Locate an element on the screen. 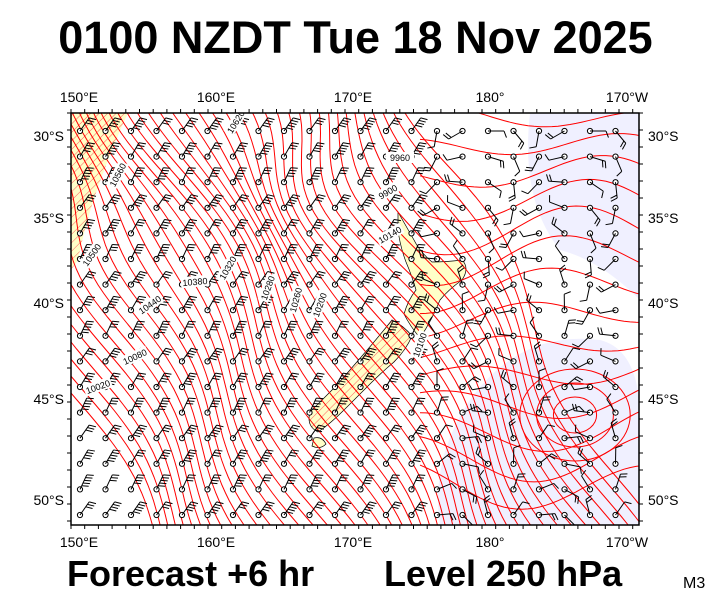  lon-label: 160°E is located at coordinates (216, 542).